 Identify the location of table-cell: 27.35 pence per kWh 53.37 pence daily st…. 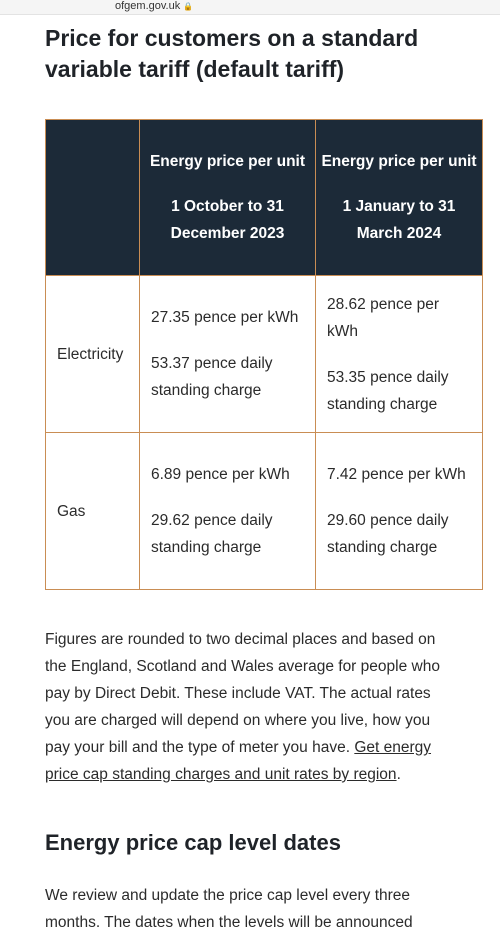
(227, 354).